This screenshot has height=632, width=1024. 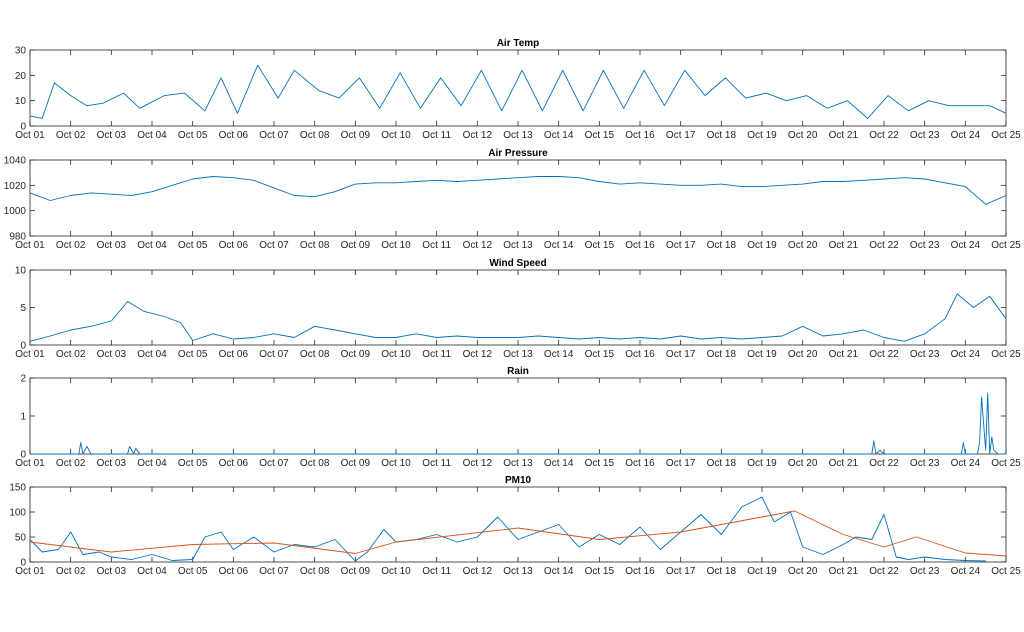 What do you see at coordinates (17, 237) in the screenshot?
I see `y-tick-label: 980` at bounding box center [17, 237].